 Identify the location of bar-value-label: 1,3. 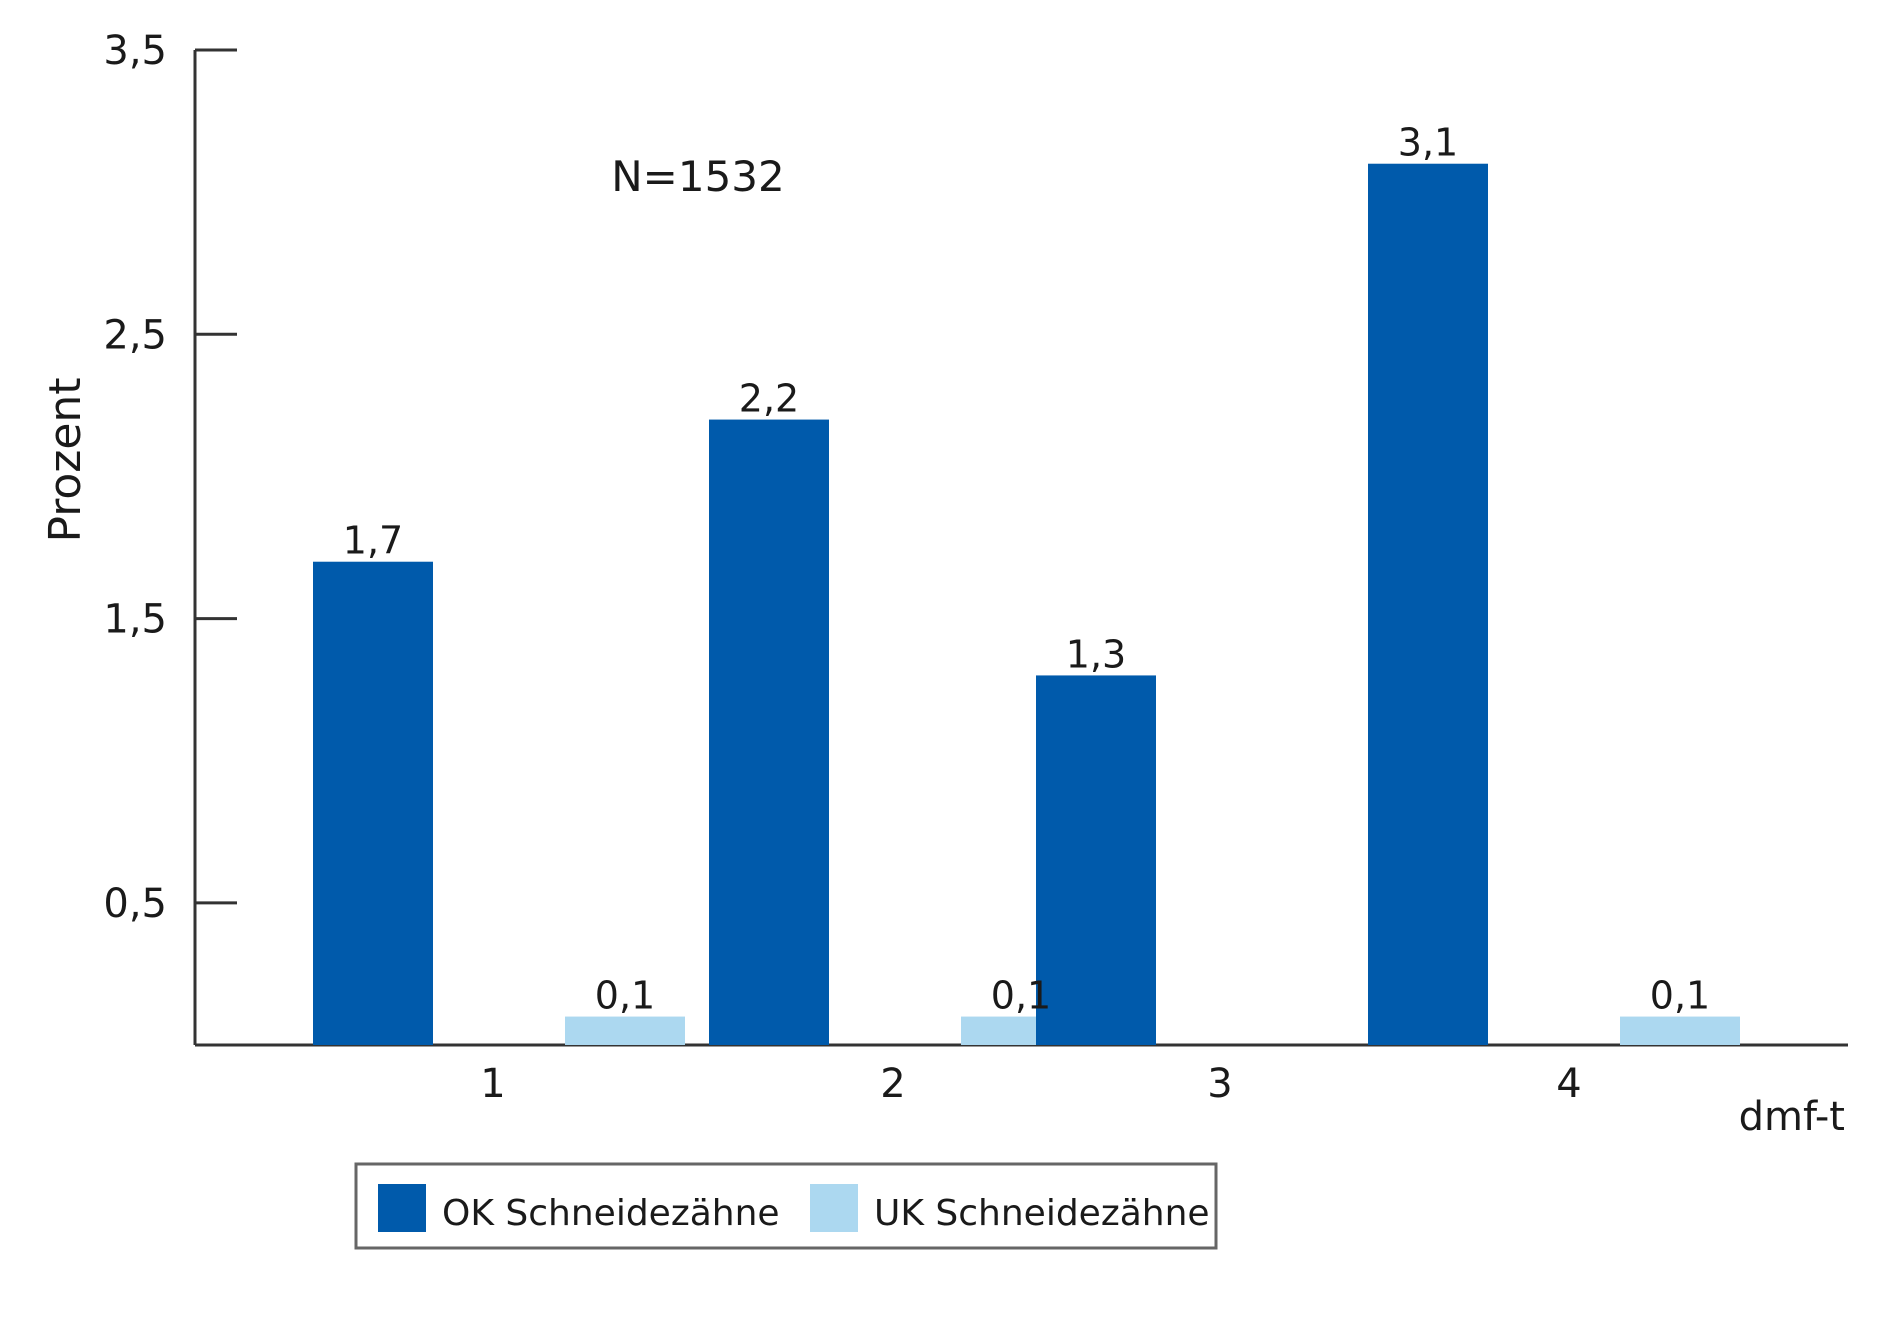
(1096, 654).